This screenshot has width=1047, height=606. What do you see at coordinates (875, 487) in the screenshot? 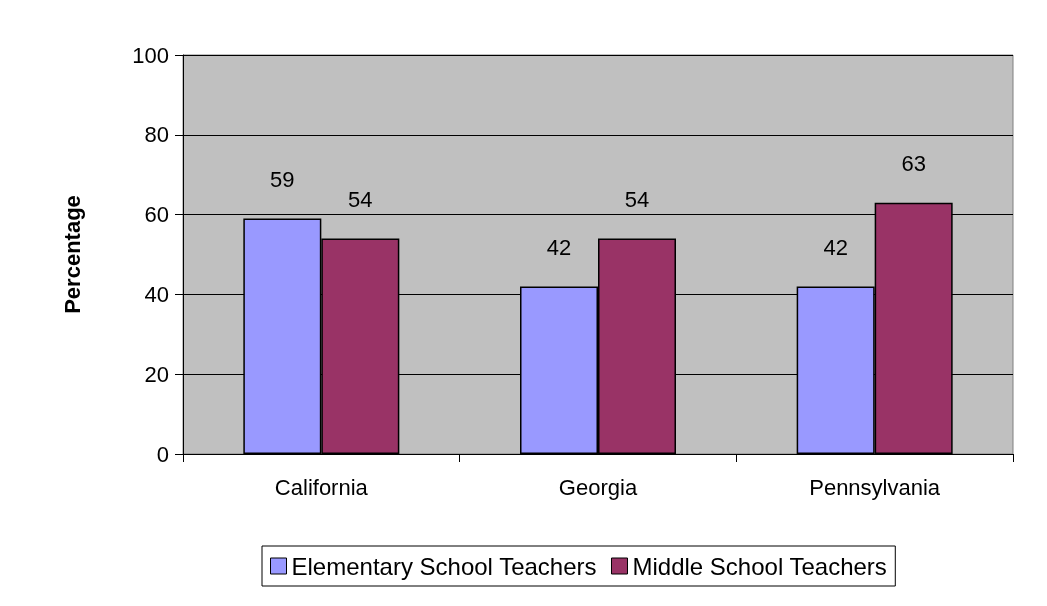
I see `x-tick-label: Pennsylvania` at bounding box center [875, 487].